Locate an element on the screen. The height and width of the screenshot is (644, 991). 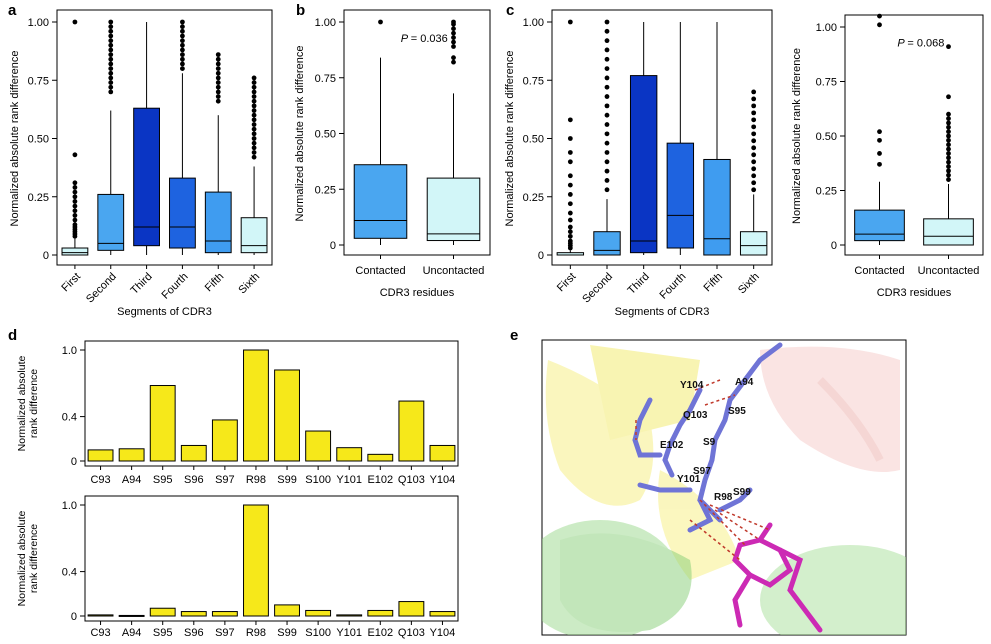
x-axis-label: Segments of CDR3 is located at coordinates (662, 312).